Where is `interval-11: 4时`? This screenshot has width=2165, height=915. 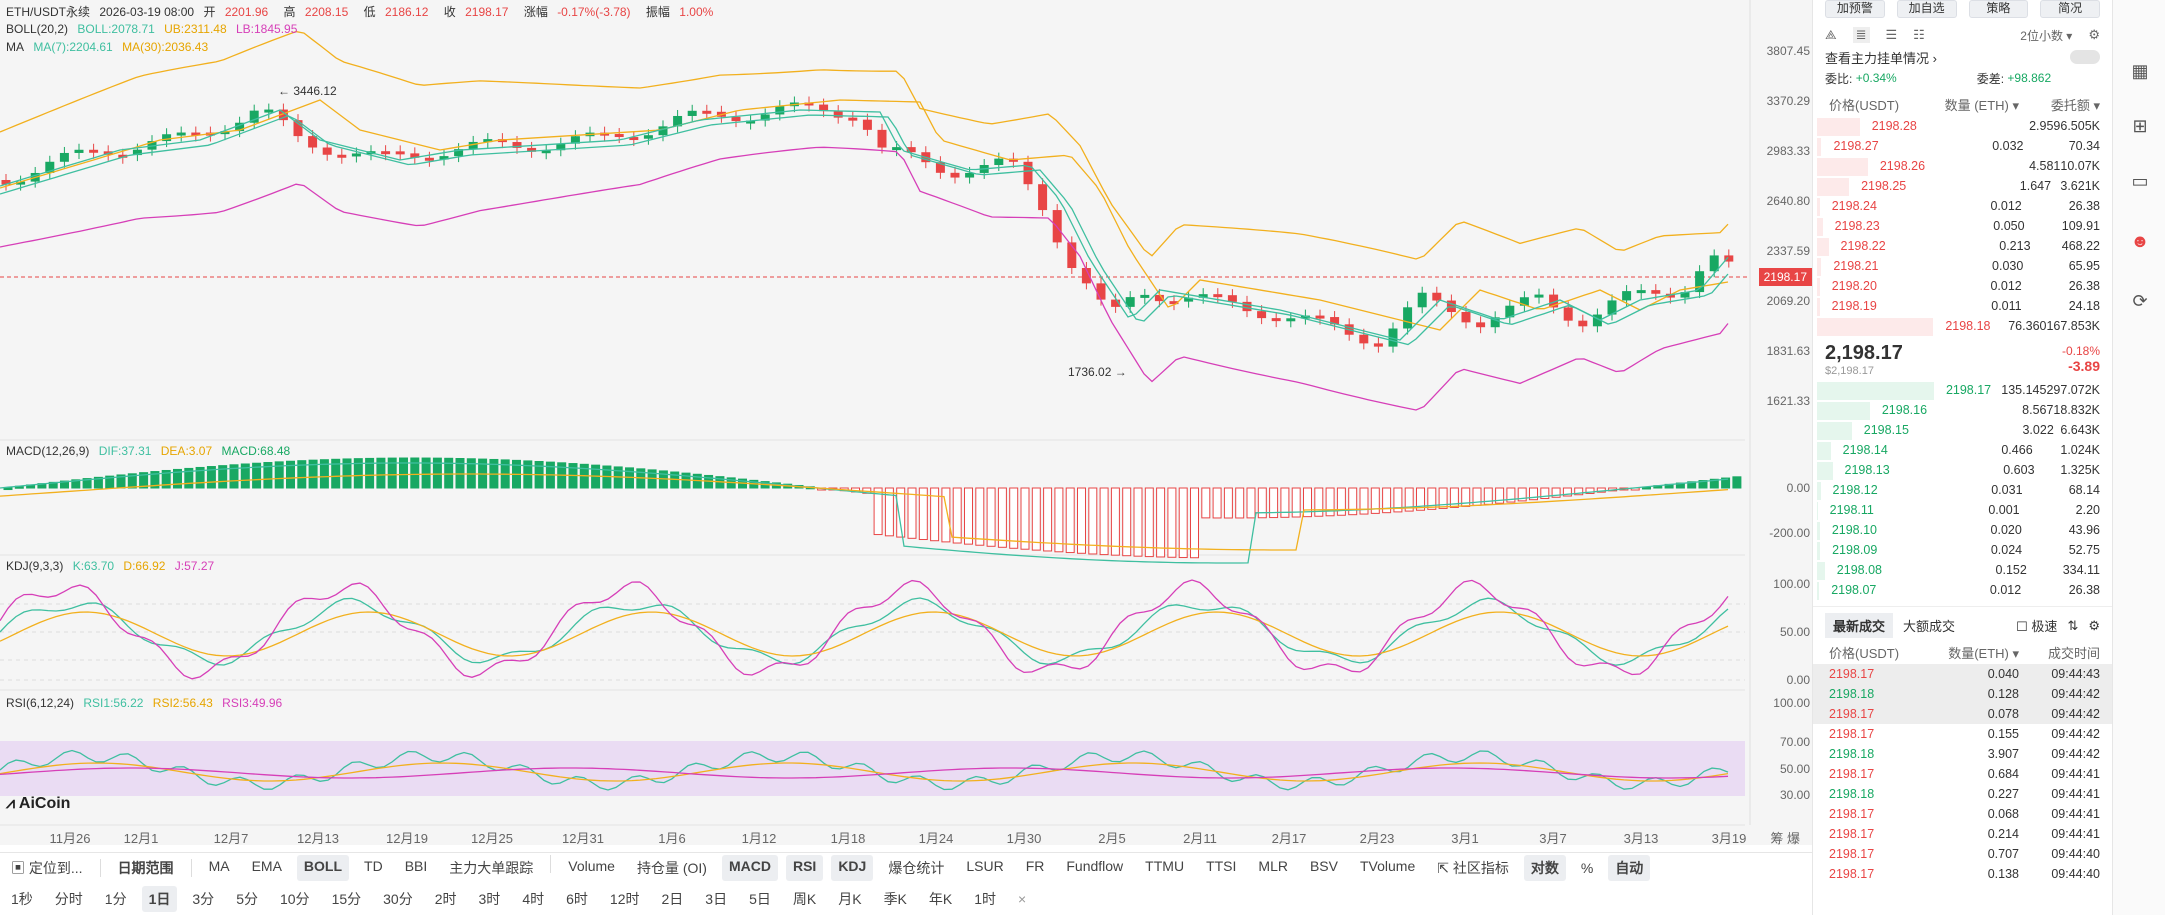
interval-11: 4时 is located at coordinates (533, 898).